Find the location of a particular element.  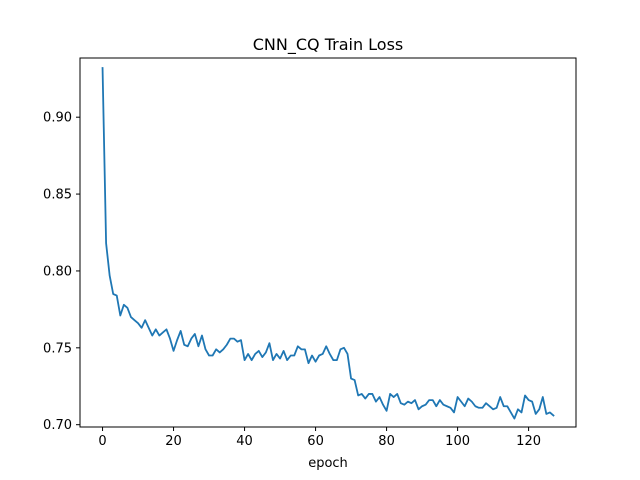

x-axis: 0 20 40 60 80 100 120 is located at coordinates (319, 438).